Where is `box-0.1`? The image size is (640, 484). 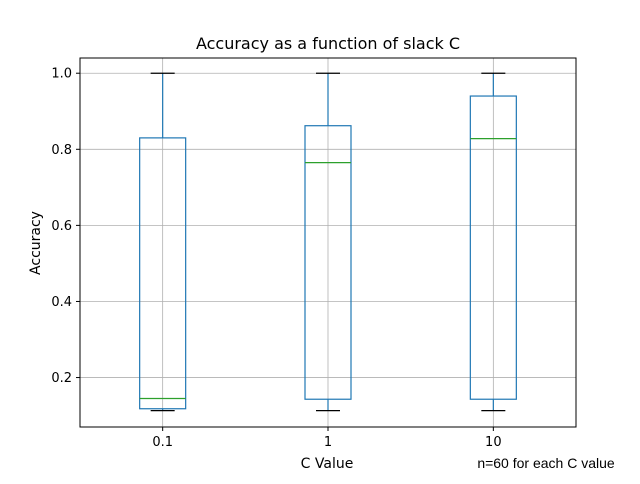
box-0.1 is located at coordinates (163, 242).